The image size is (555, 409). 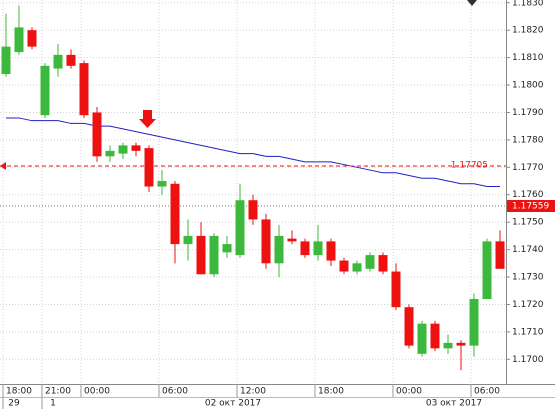 What do you see at coordinates (528, 250) in the screenshot?
I see `y-tick-label: 1.1740` at bounding box center [528, 250].